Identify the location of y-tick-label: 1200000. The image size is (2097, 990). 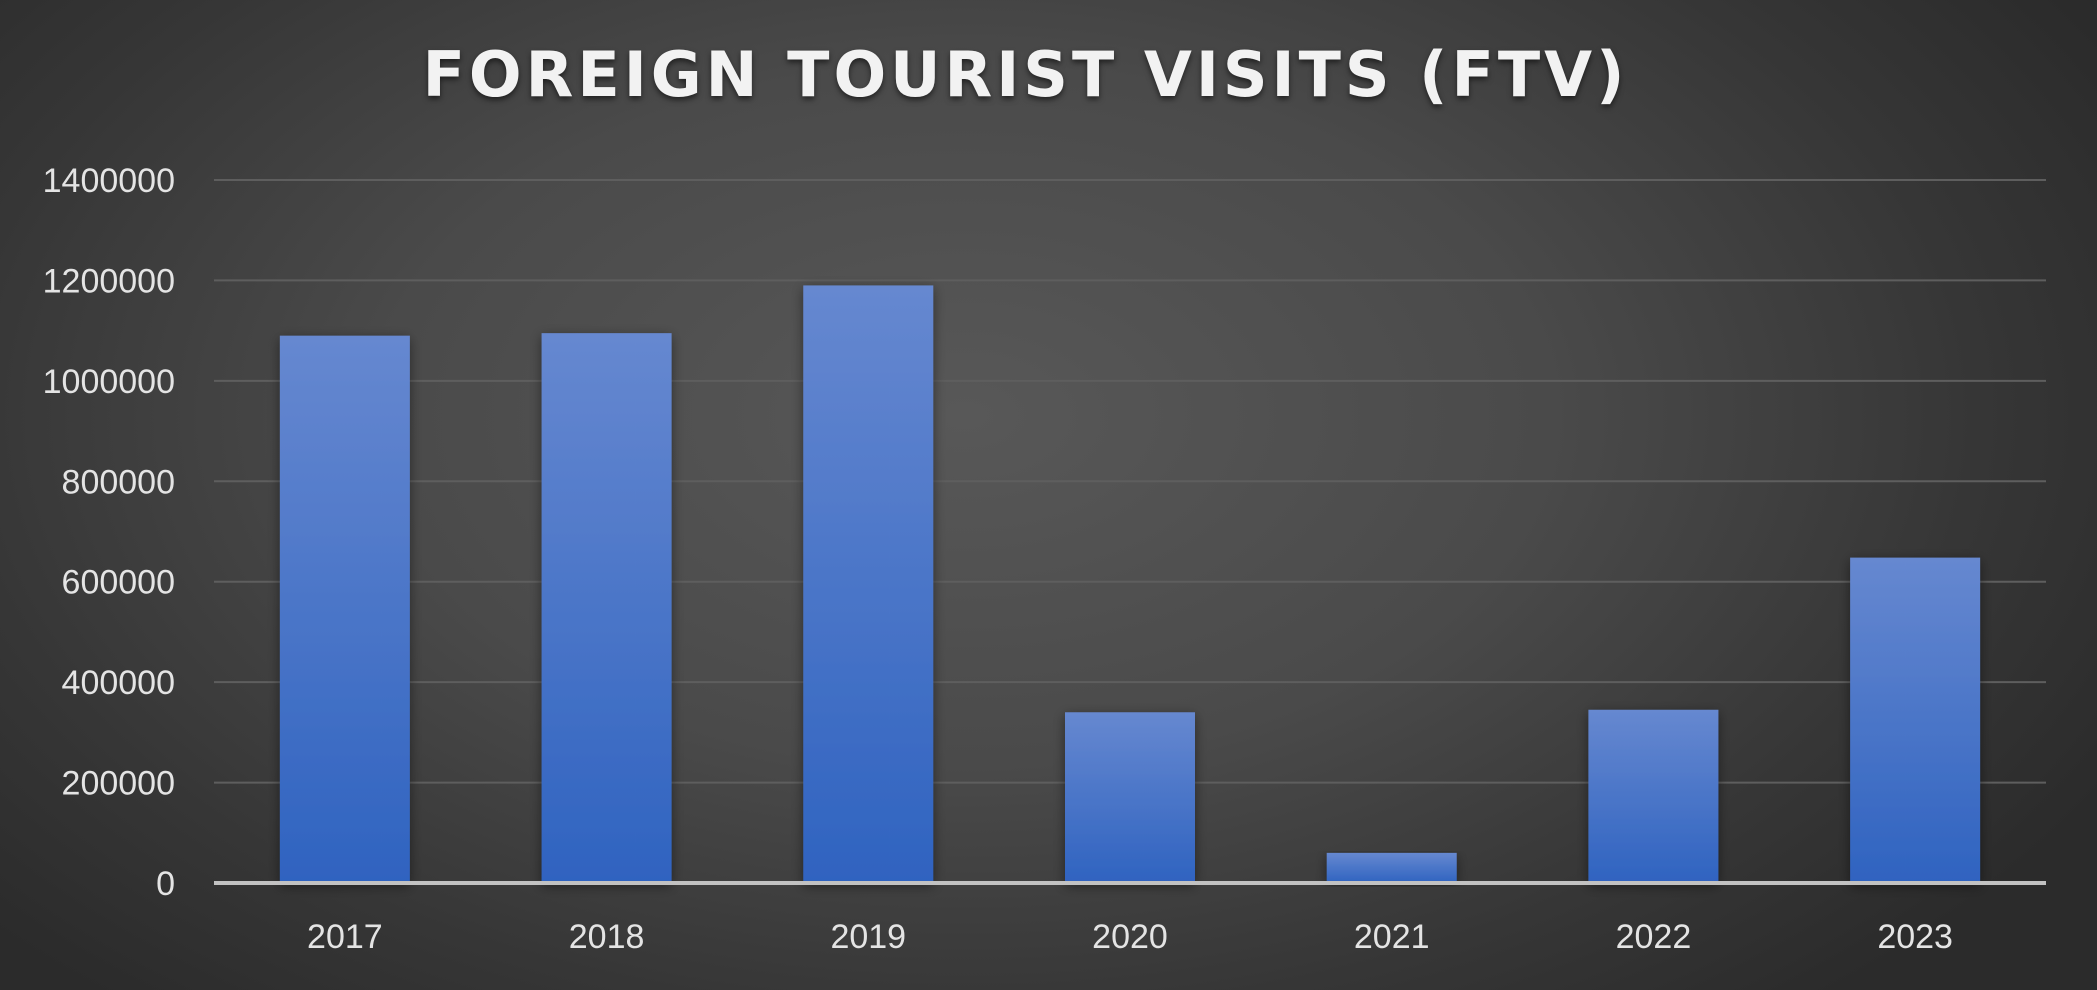
(109, 281).